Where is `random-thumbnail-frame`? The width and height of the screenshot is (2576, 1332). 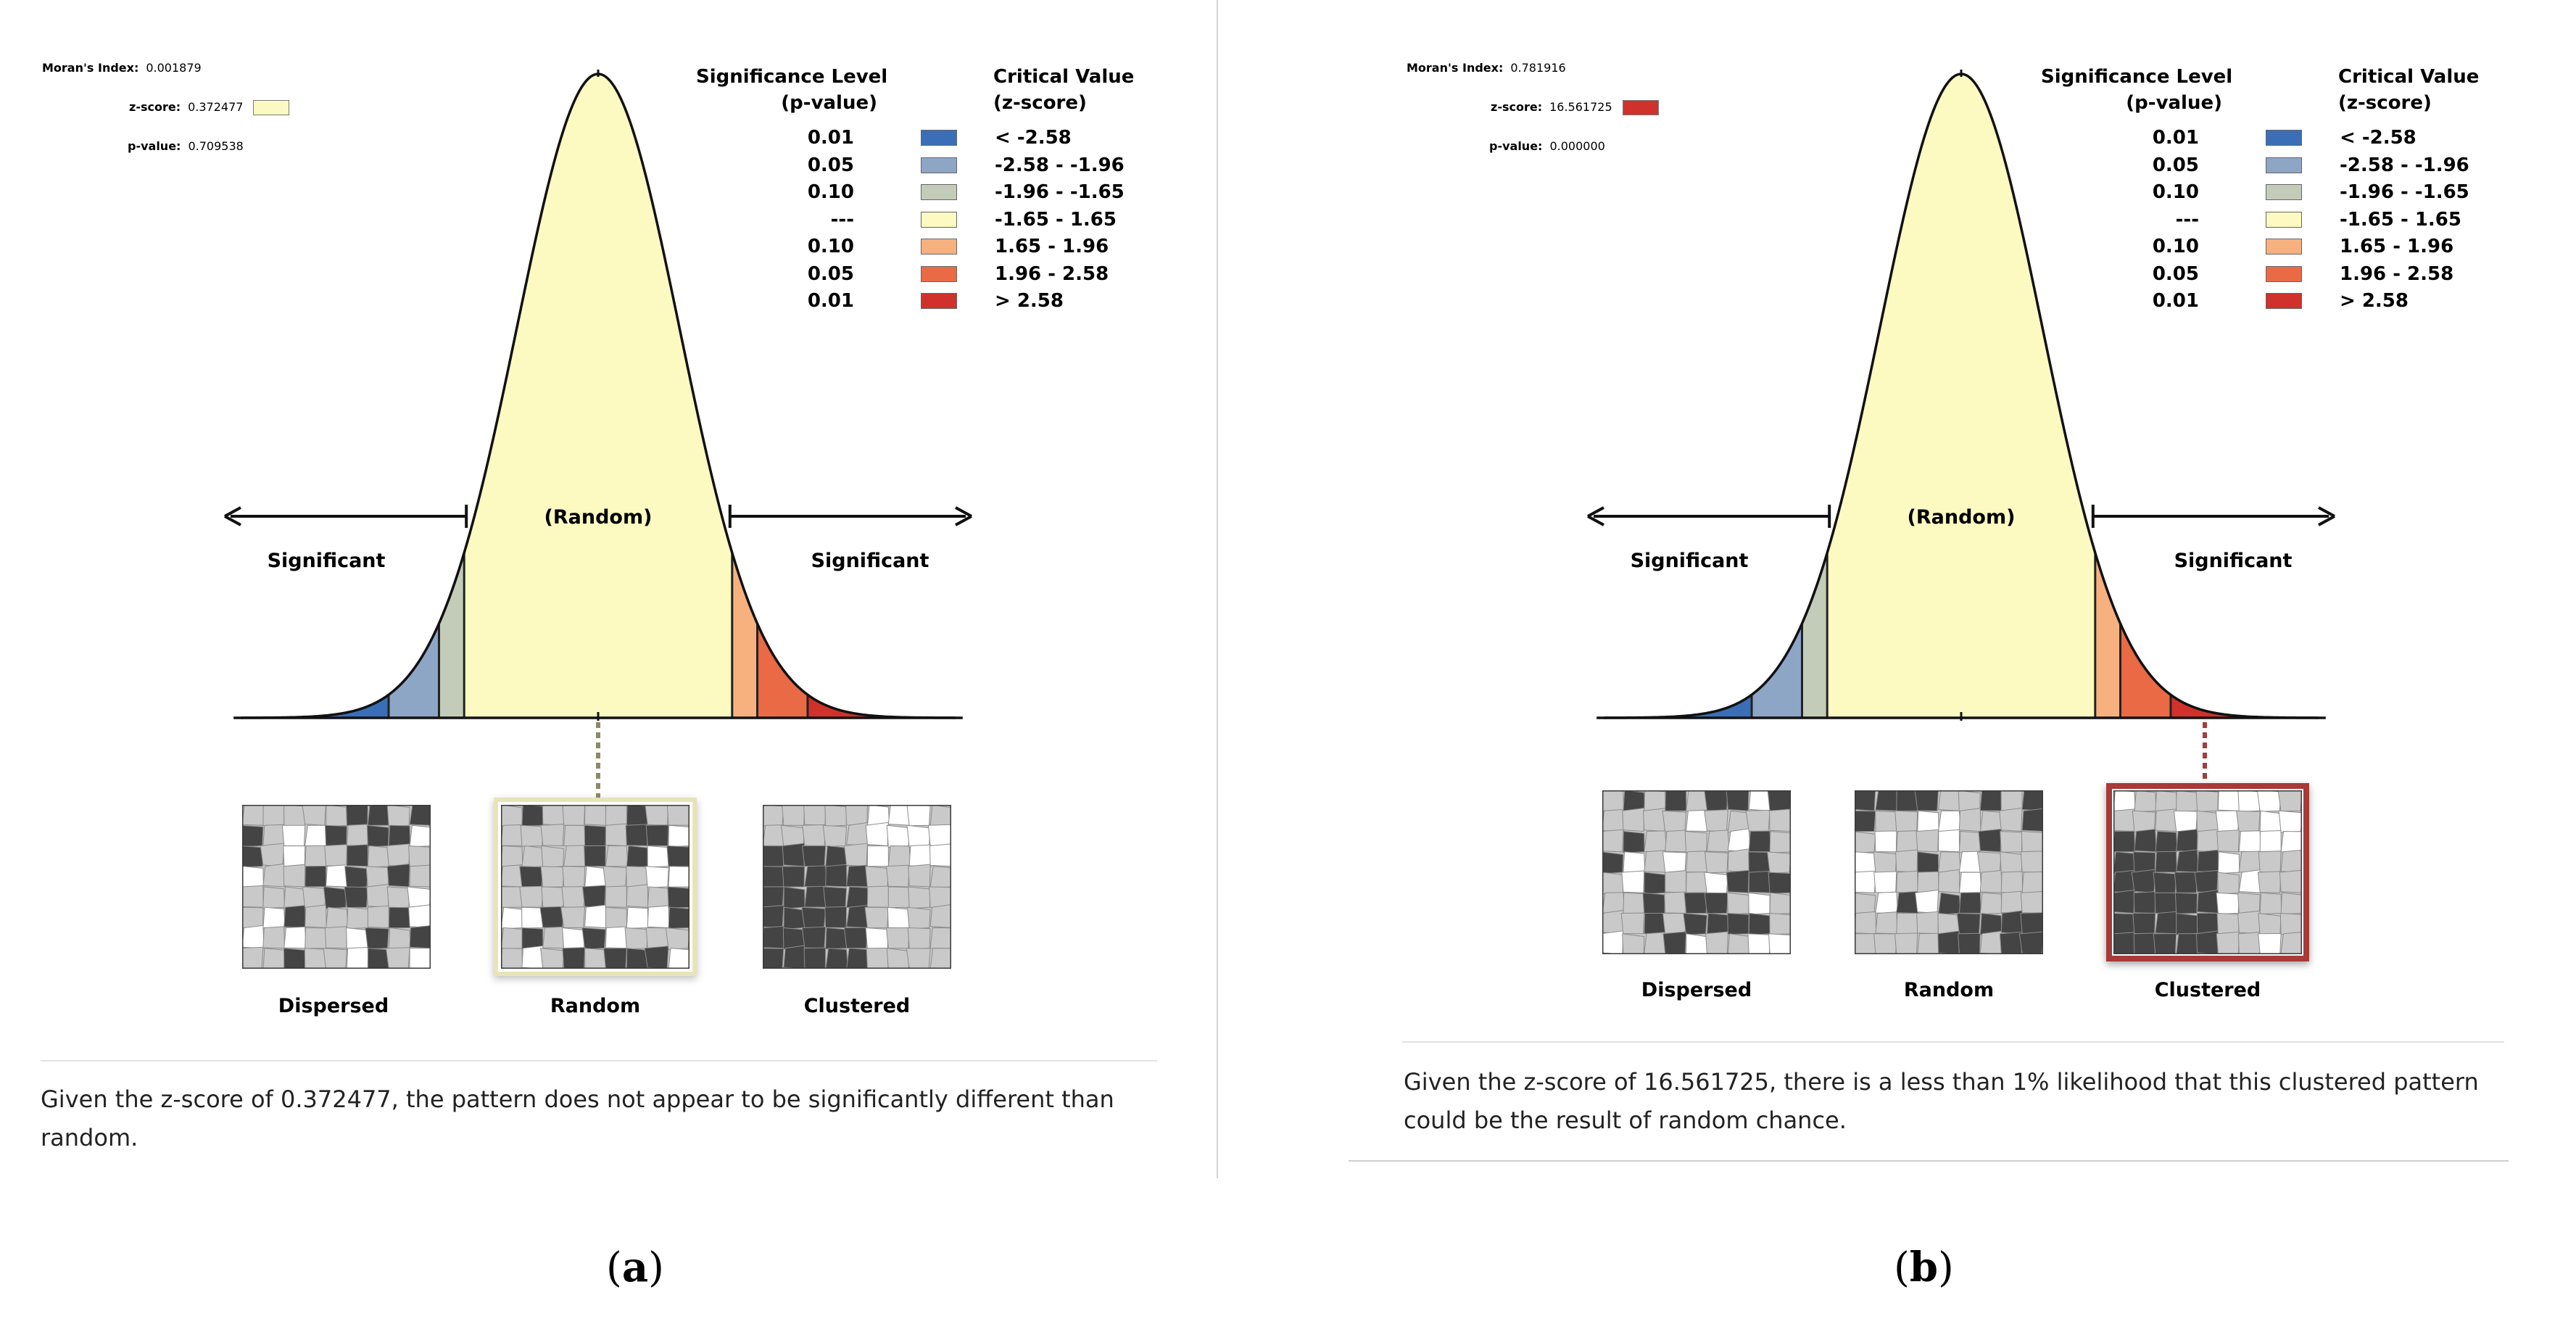 random-thumbnail-frame is located at coordinates (595, 887).